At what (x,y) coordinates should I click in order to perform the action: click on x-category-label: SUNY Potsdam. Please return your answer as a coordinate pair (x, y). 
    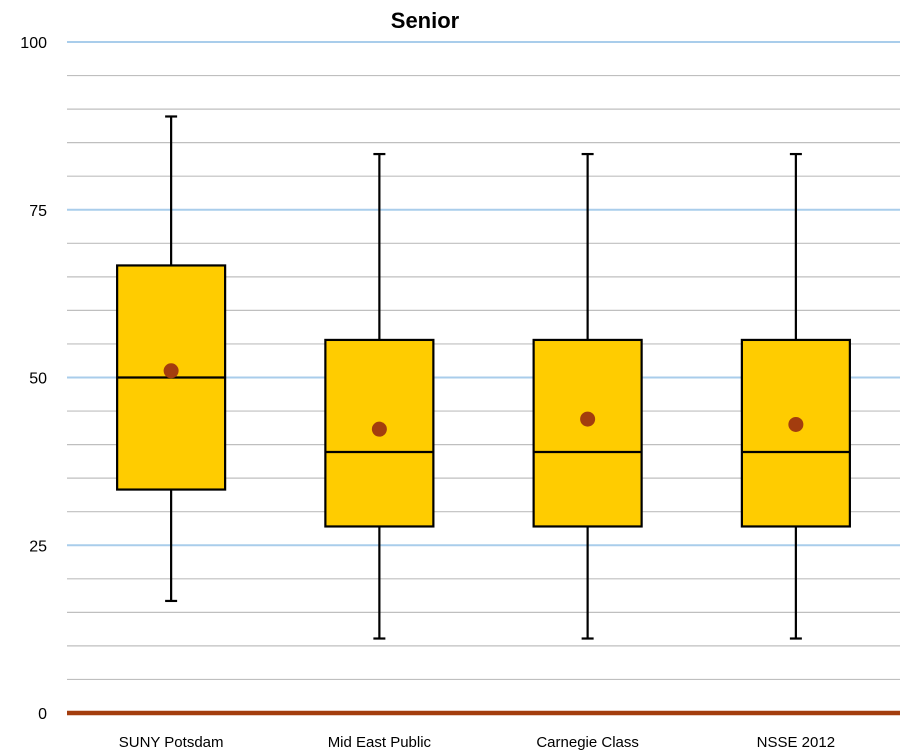
    Looking at the image, I should click on (171, 742).